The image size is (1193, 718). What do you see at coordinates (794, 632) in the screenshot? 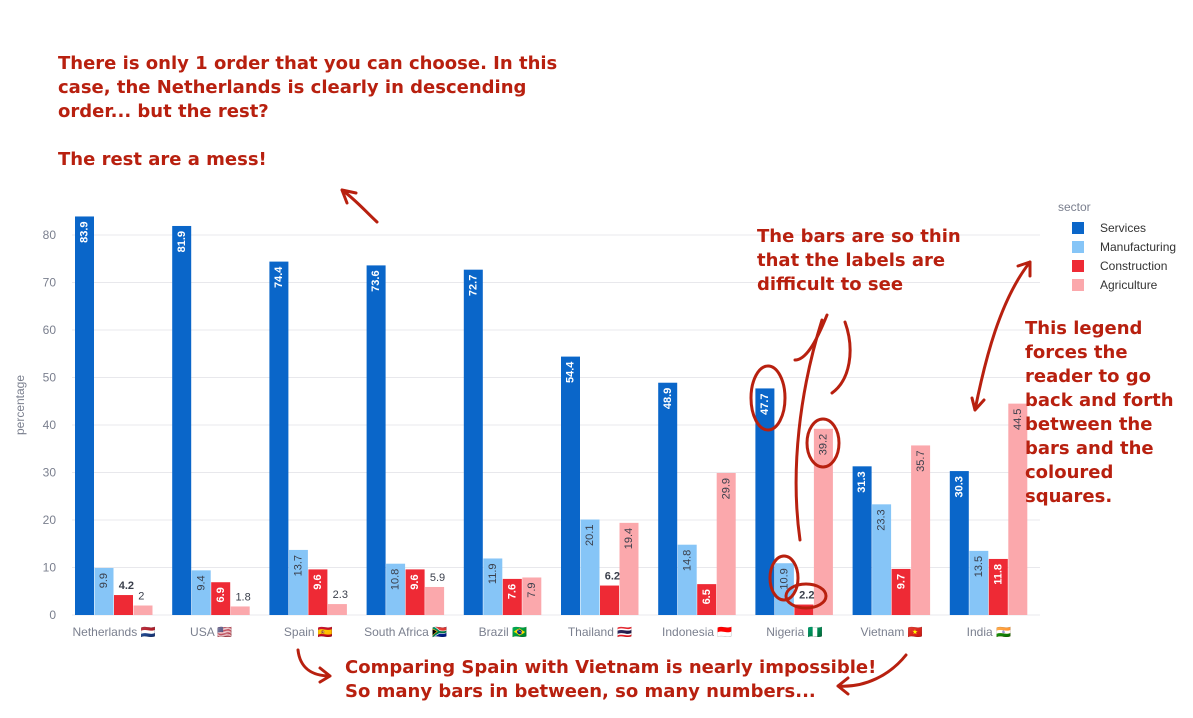
I see `x-tick-label: Nigeria 🇳🇬` at bounding box center [794, 632].